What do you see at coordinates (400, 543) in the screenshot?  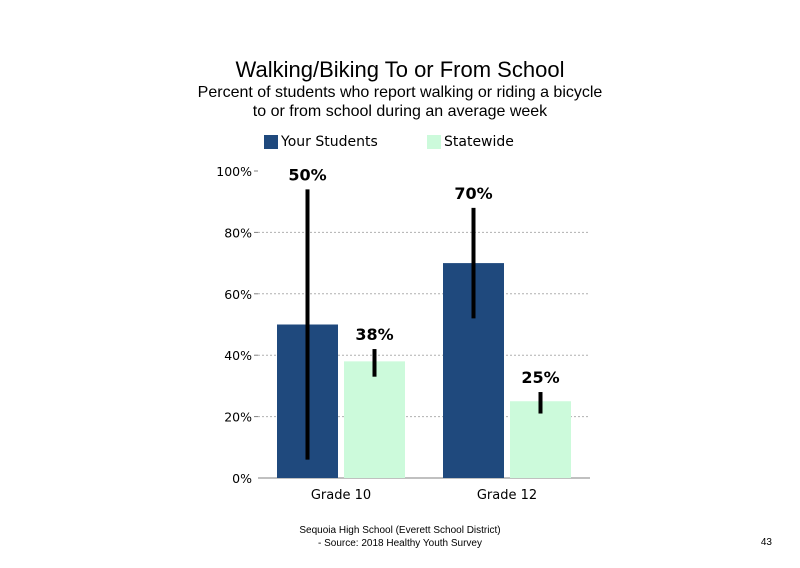 I see `footer-survey-source: - Source: 2018 Healthy Youth Survey` at bounding box center [400, 543].